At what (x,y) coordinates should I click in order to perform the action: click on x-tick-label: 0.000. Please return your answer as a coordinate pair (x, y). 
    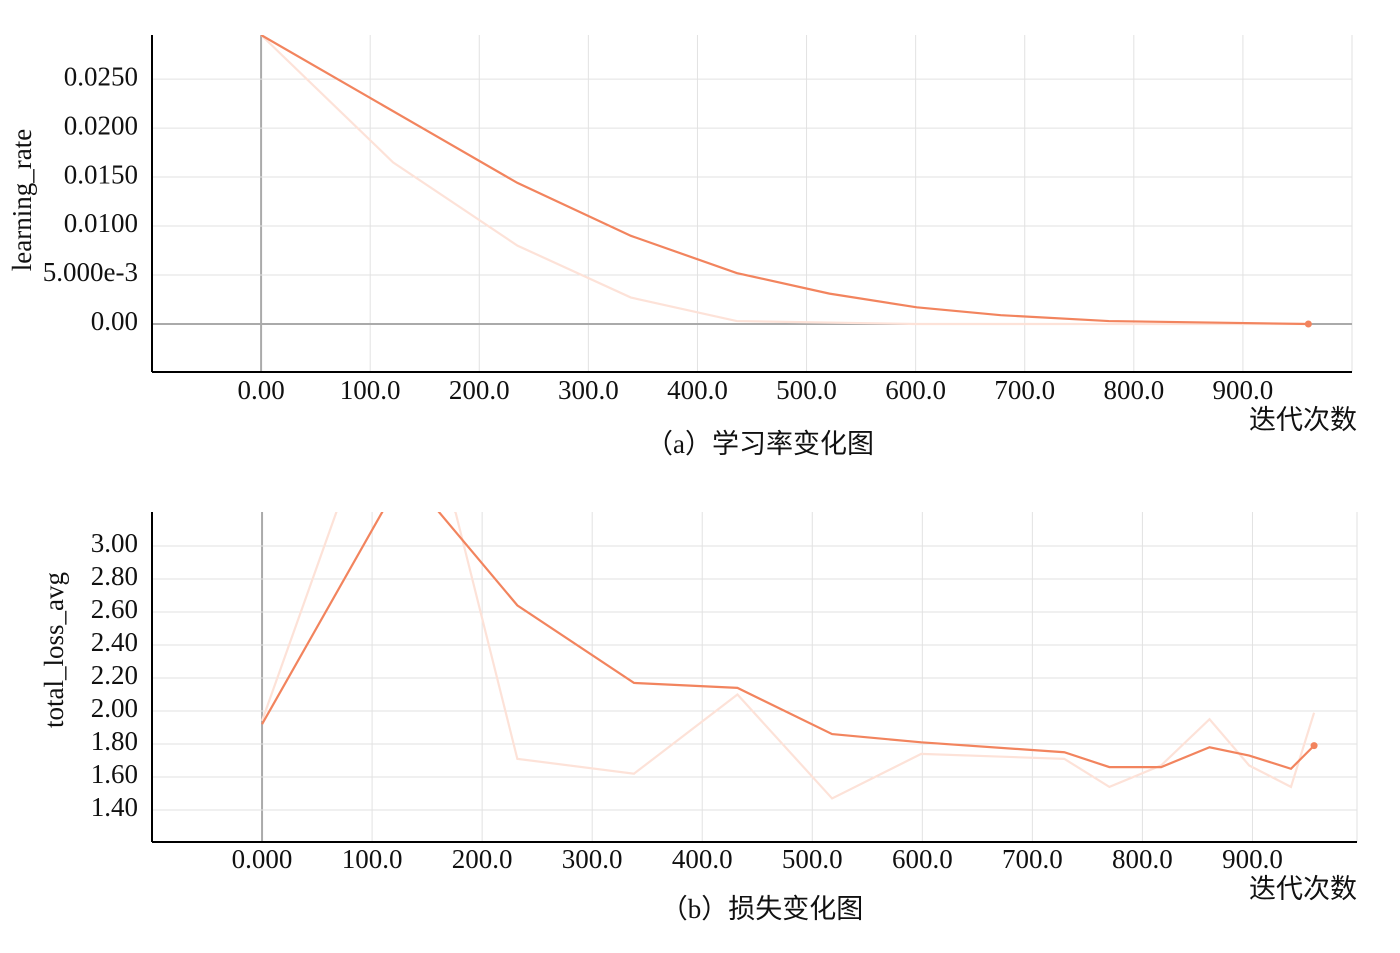
    Looking at the image, I should click on (262, 859).